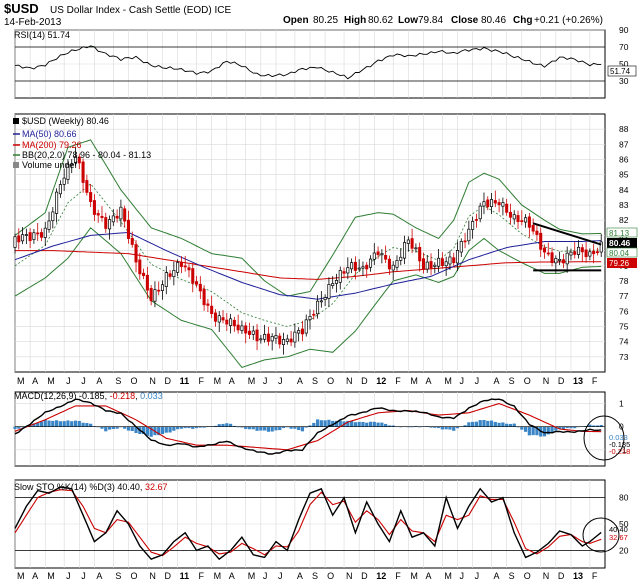 Image resolution: width=640 pixels, height=584 pixels. What do you see at coordinates (16, 121) in the screenshot?
I see `price-legend-swatch` at bounding box center [16, 121].